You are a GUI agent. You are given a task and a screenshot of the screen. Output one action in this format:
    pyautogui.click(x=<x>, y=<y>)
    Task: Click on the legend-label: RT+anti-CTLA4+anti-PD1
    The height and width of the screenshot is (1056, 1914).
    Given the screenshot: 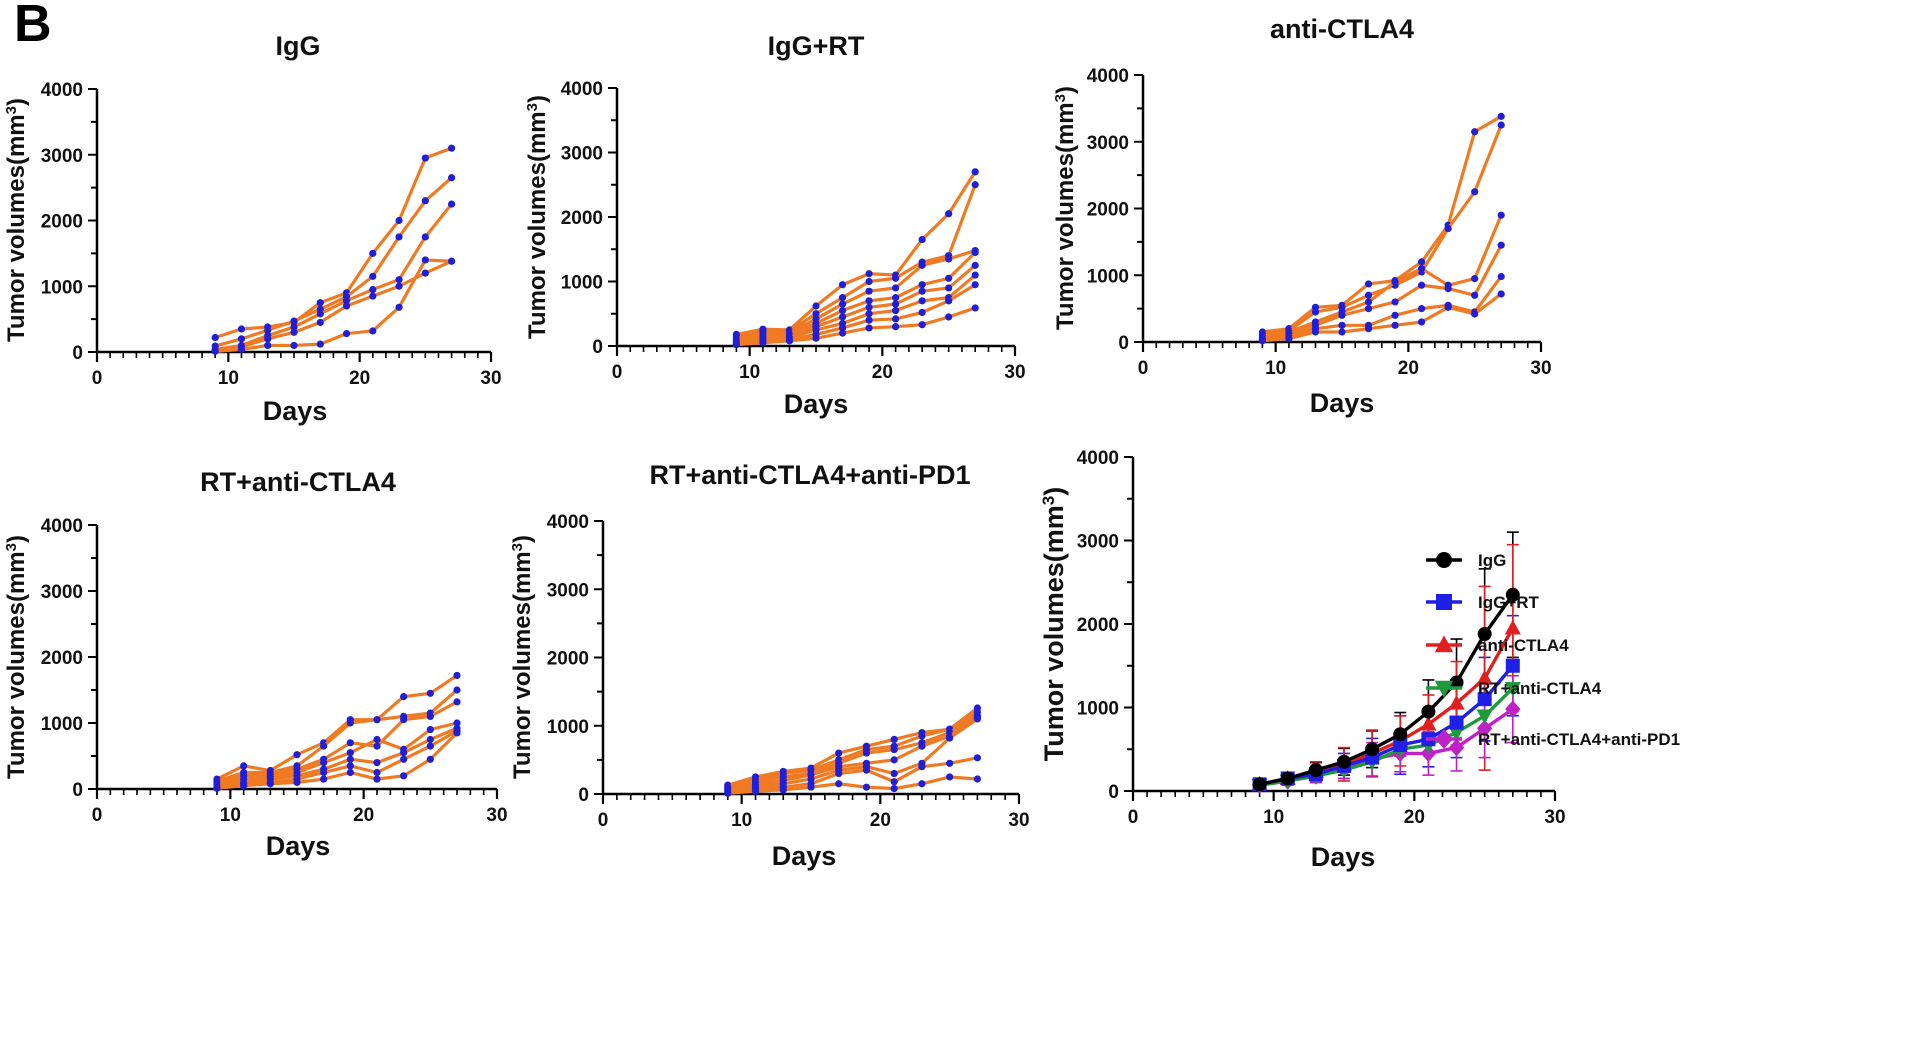 What is the action you would take?
    pyautogui.click(x=1579, y=739)
    